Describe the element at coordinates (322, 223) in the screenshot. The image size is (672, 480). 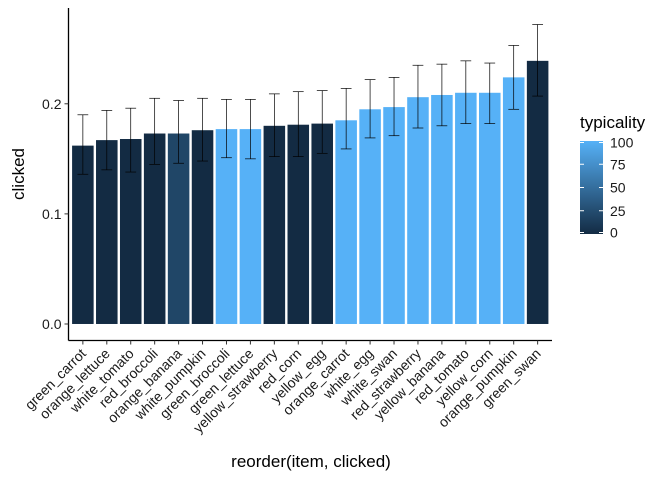
I see `bar-yellow_egg` at that location.